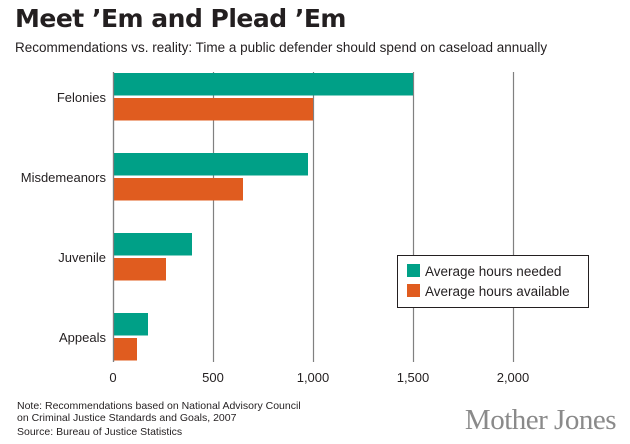 The width and height of the screenshot is (630, 444). I want to click on source-line: Source: Bureau of Justice Statistics, so click(100, 432).